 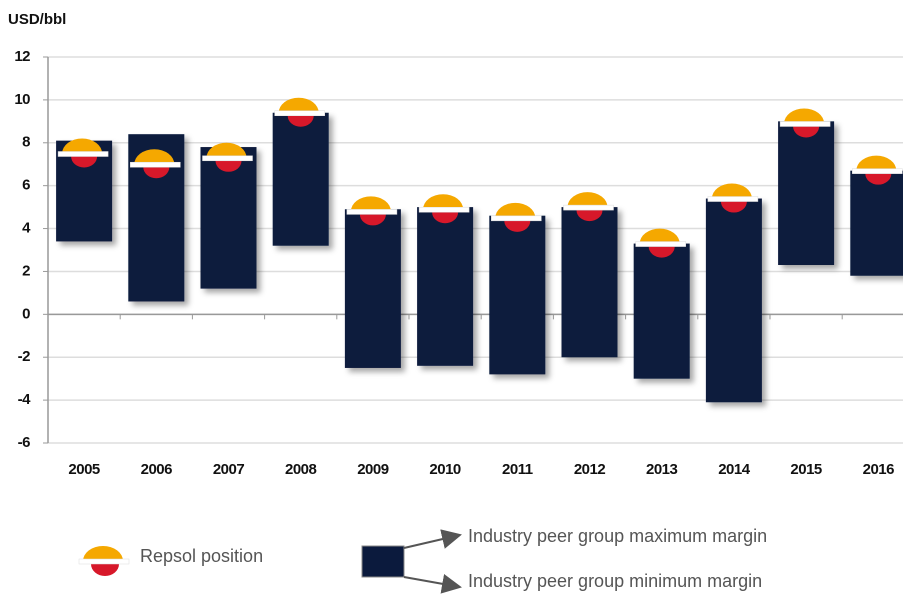 I want to click on x-tick-label: 2012, so click(x=590, y=469).